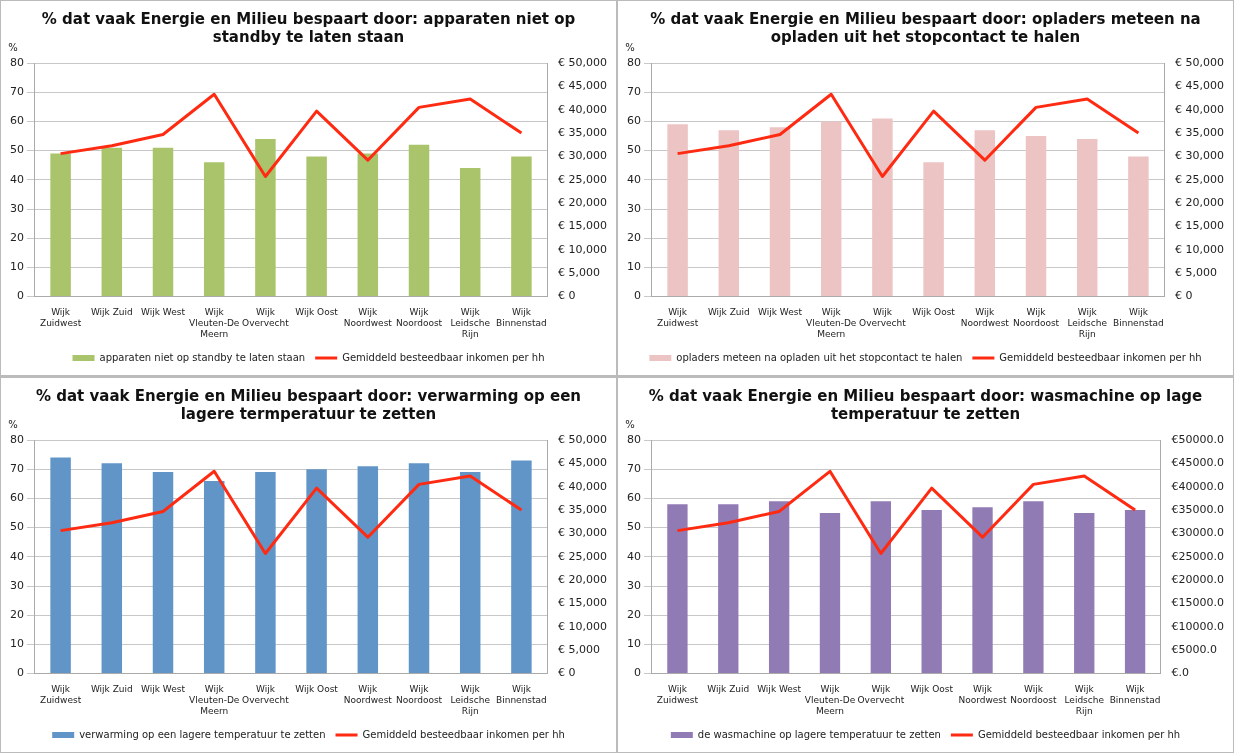 The height and width of the screenshot is (753, 1234). What do you see at coordinates (308, 404) in the screenshot?
I see `chart-title: % dat vaak Energie en Milieu bespaart door: verwarming op een lagere termperatuur te zetten` at bounding box center [308, 404].